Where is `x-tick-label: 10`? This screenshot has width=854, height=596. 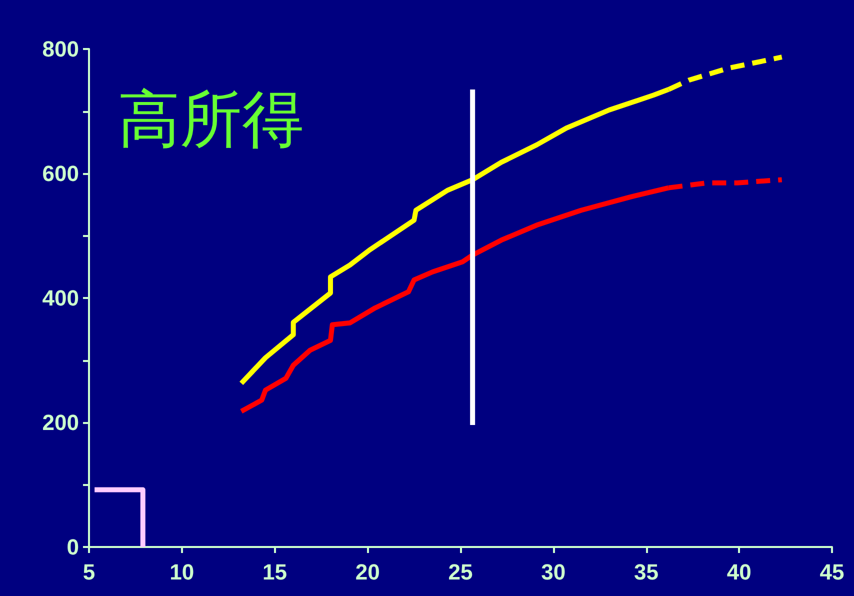 x-tick-label: 10 is located at coordinates (182, 572).